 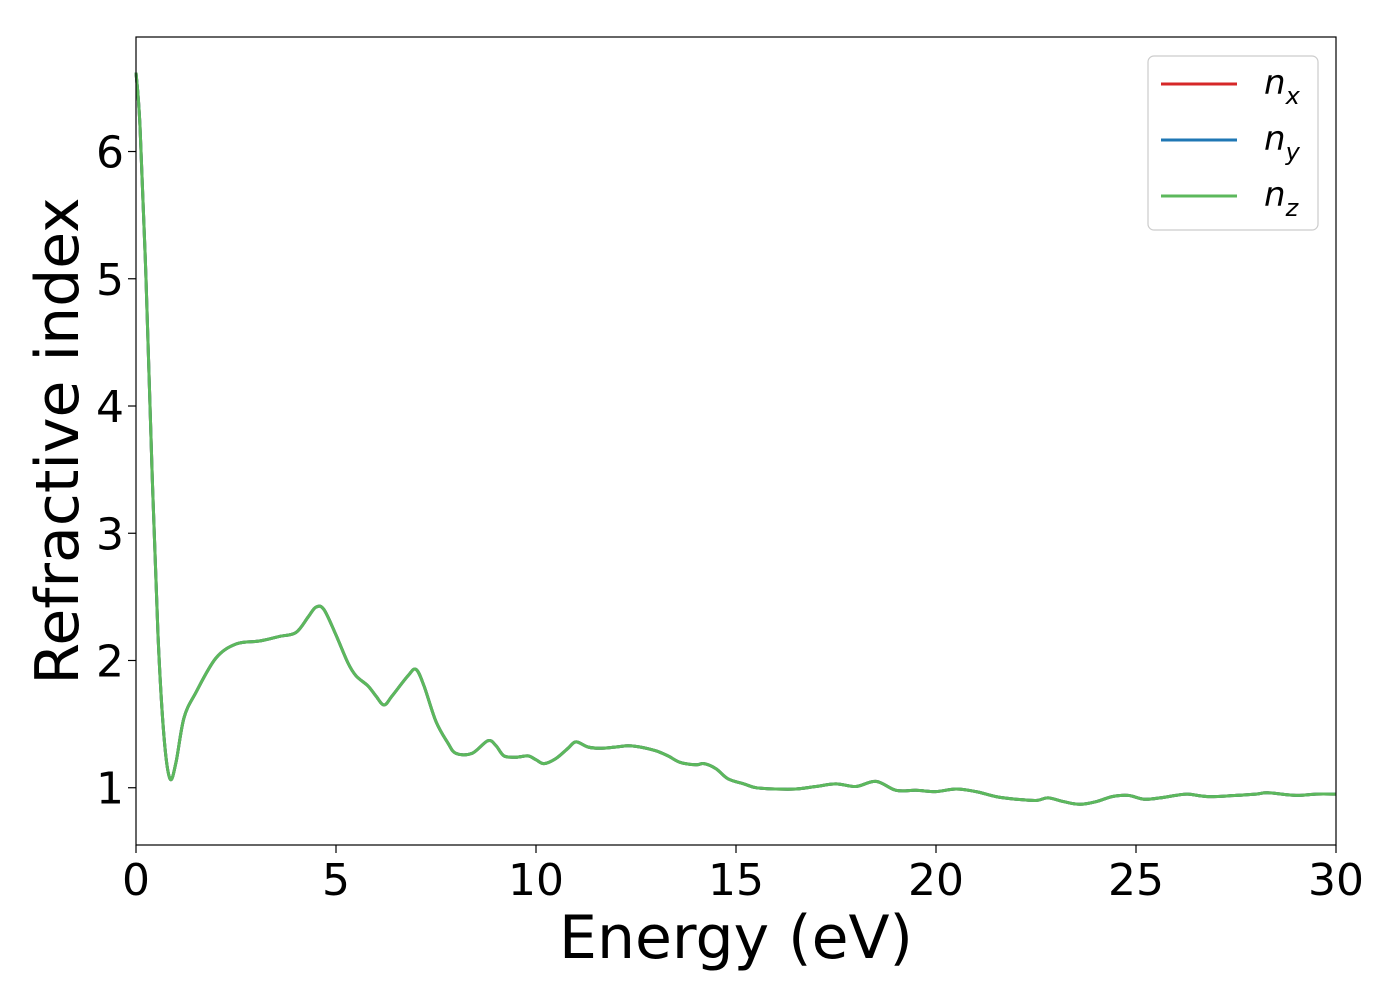 What do you see at coordinates (58, 440) in the screenshot?
I see `y-axis-title: Refractive index` at bounding box center [58, 440].